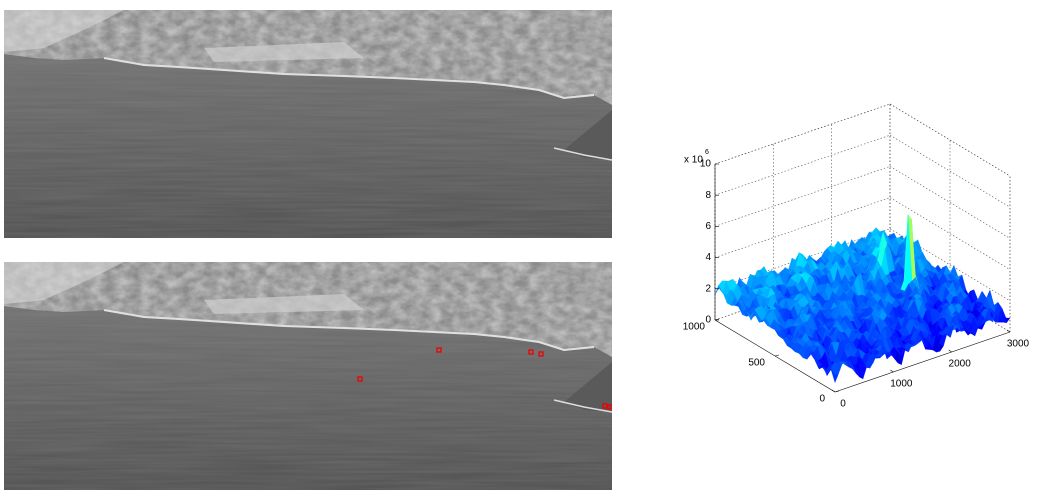 This screenshot has height=498, width=1046. Describe the element at coordinates (834, 376) in the screenshot. I see `surface-patch` at that location.